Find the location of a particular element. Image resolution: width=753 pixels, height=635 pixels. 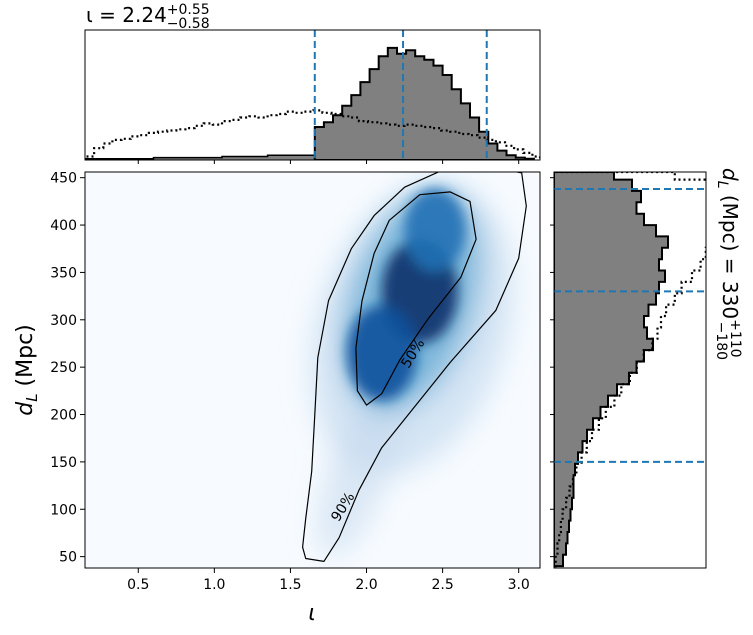

y-tick-label-8: 450 is located at coordinates (63, 179).